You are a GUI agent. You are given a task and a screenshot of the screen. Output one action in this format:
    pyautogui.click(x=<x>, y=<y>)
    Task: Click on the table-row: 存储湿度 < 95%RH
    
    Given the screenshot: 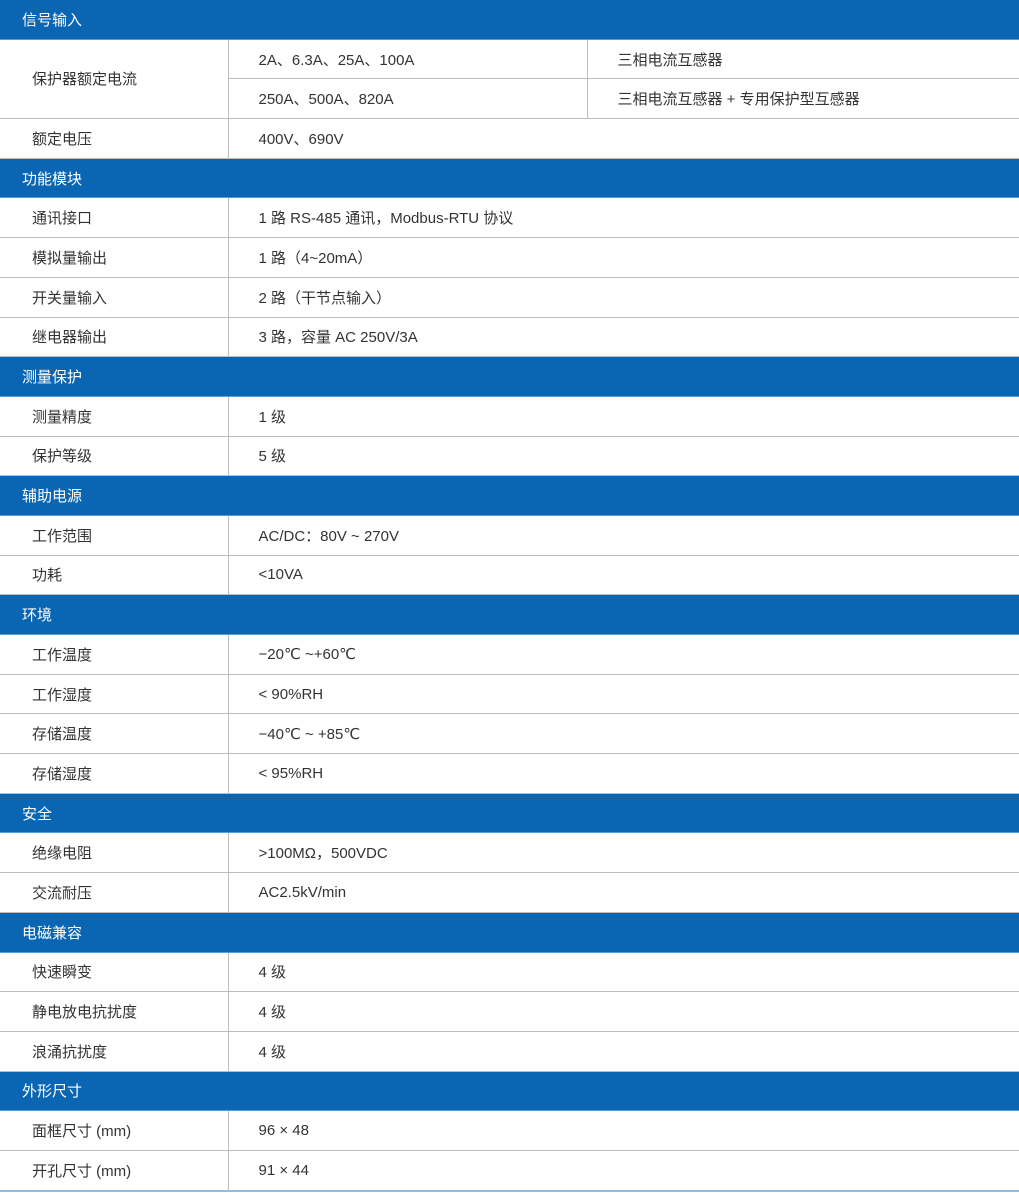 What is the action you would take?
    pyautogui.click(x=509, y=773)
    